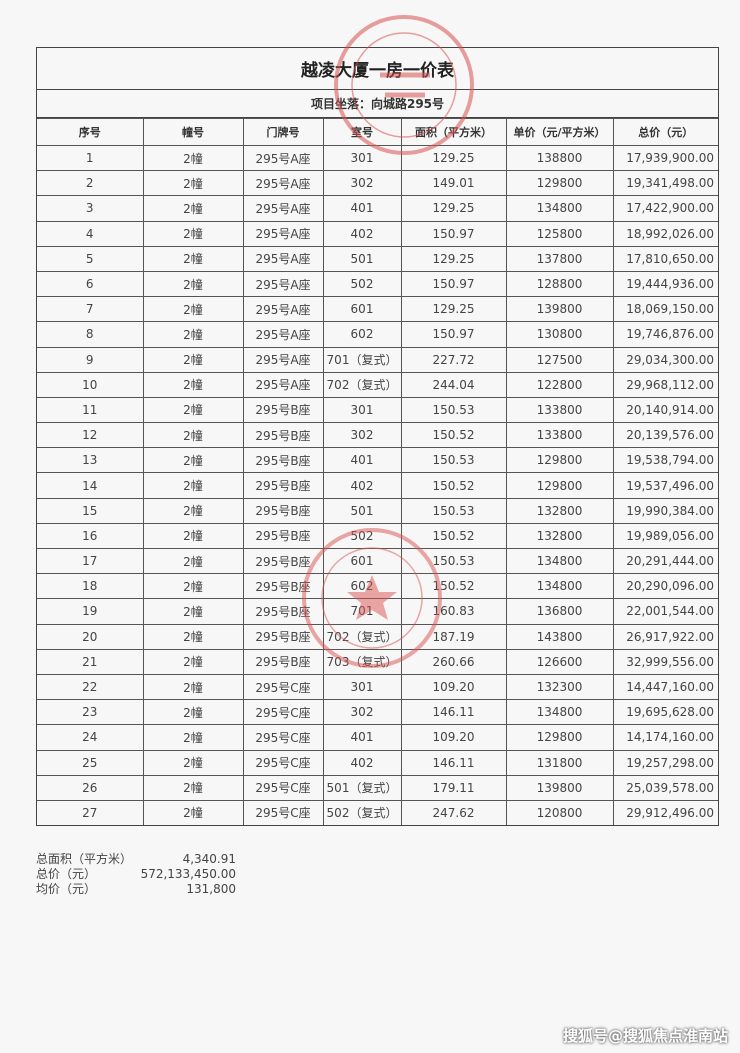 The image size is (740, 1053). What do you see at coordinates (453, 334) in the screenshot?
I see `cell-area: 150.97` at bounding box center [453, 334].